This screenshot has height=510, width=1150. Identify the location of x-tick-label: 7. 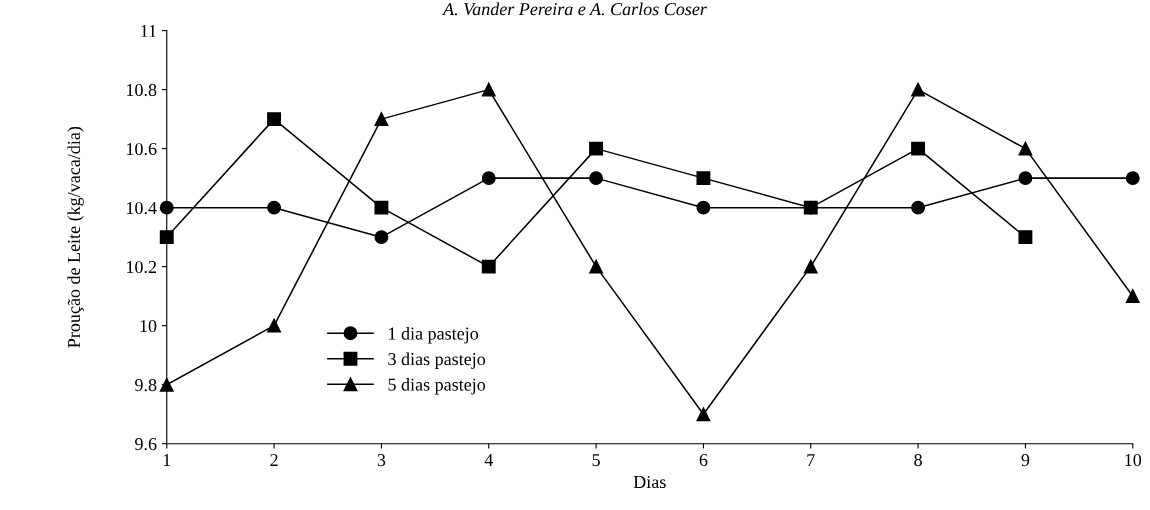
(811, 460).